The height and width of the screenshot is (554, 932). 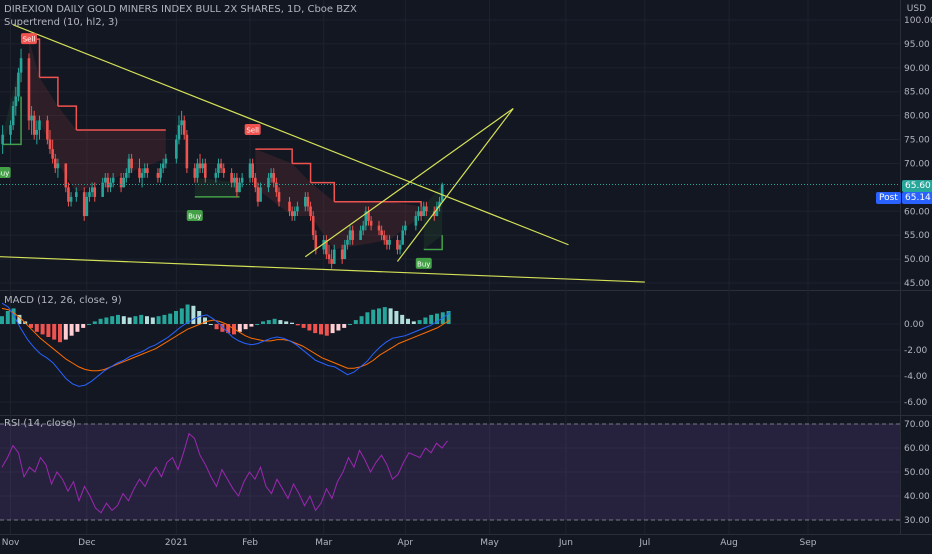 I want to click on price-tick-label: 50.00, so click(x=917, y=260).